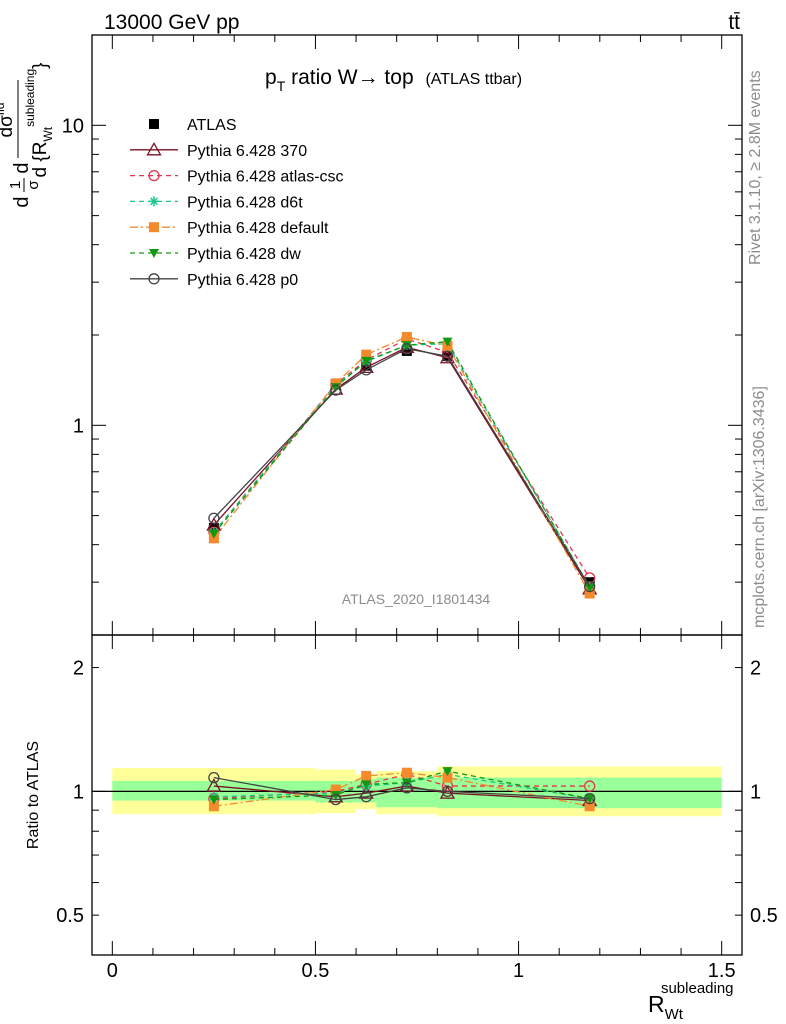 The width and height of the screenshot is (786, 1024). What do you see at coordinates (697, 988) in the screenshot?
I see `xlabel-sup: subleading` at bounding box center [697, 988].